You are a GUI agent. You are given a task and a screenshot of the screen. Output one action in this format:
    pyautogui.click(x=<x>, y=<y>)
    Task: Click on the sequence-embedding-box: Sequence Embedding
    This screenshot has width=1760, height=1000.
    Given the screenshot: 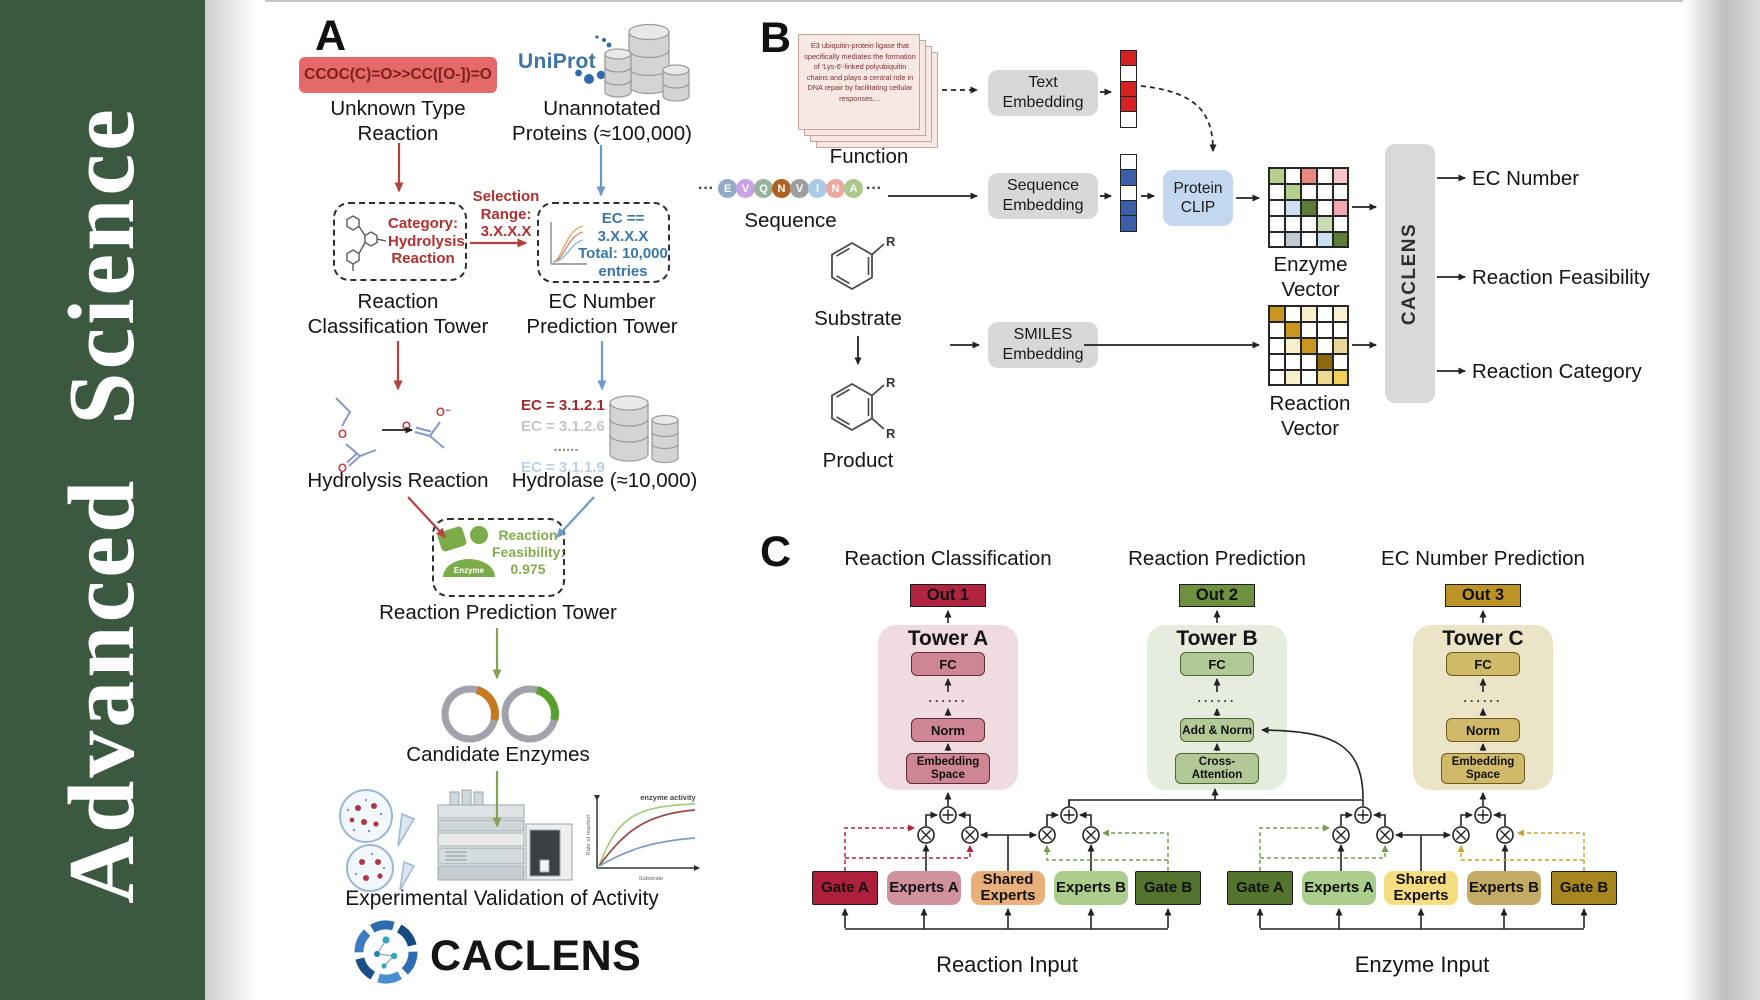 What is the action you would take?
    pyautogui.click(x=1043, y=196)
    